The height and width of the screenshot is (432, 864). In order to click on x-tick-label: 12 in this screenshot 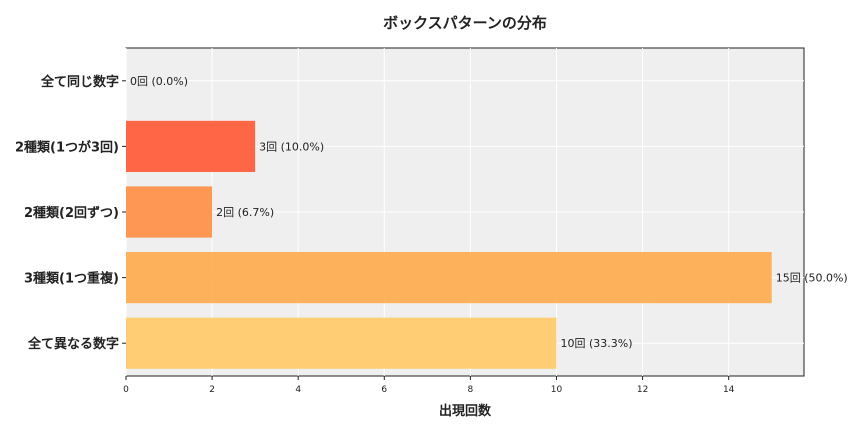, I will do `click(642, 390)`.